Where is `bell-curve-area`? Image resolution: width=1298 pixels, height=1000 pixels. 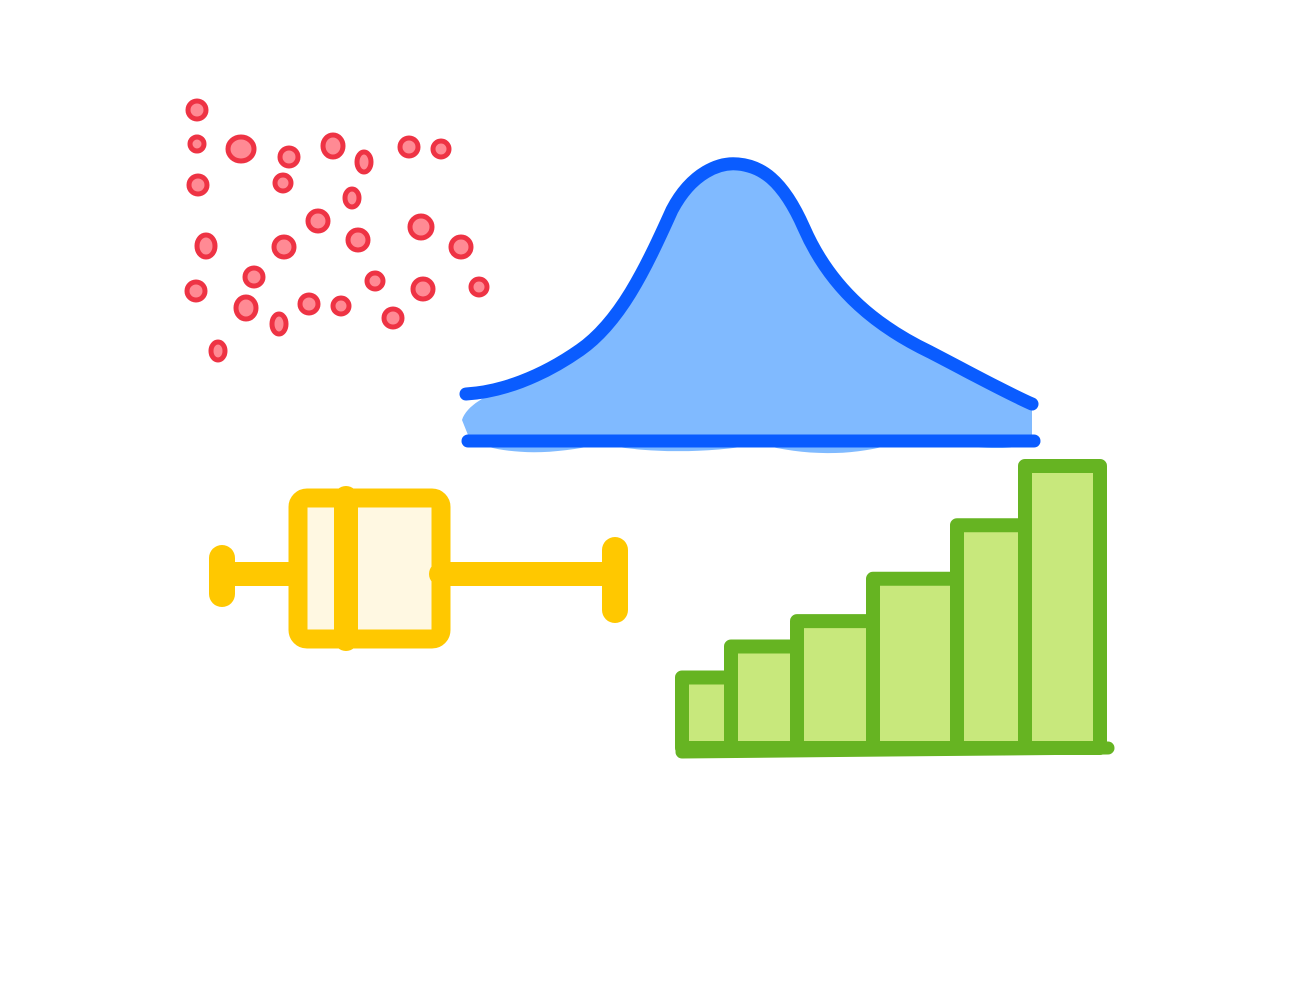
bell-curve-area is located at coordinates (747, 307).